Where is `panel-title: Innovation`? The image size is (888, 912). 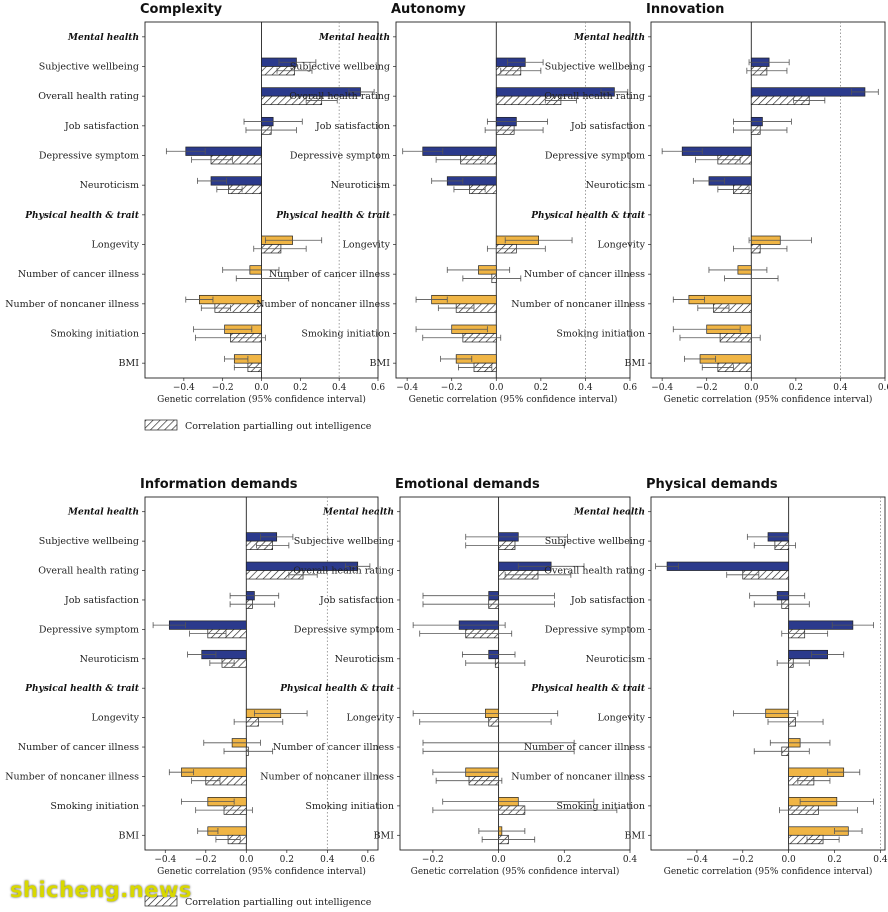 panel-title: Innovation is located at coordinates (685, 9).